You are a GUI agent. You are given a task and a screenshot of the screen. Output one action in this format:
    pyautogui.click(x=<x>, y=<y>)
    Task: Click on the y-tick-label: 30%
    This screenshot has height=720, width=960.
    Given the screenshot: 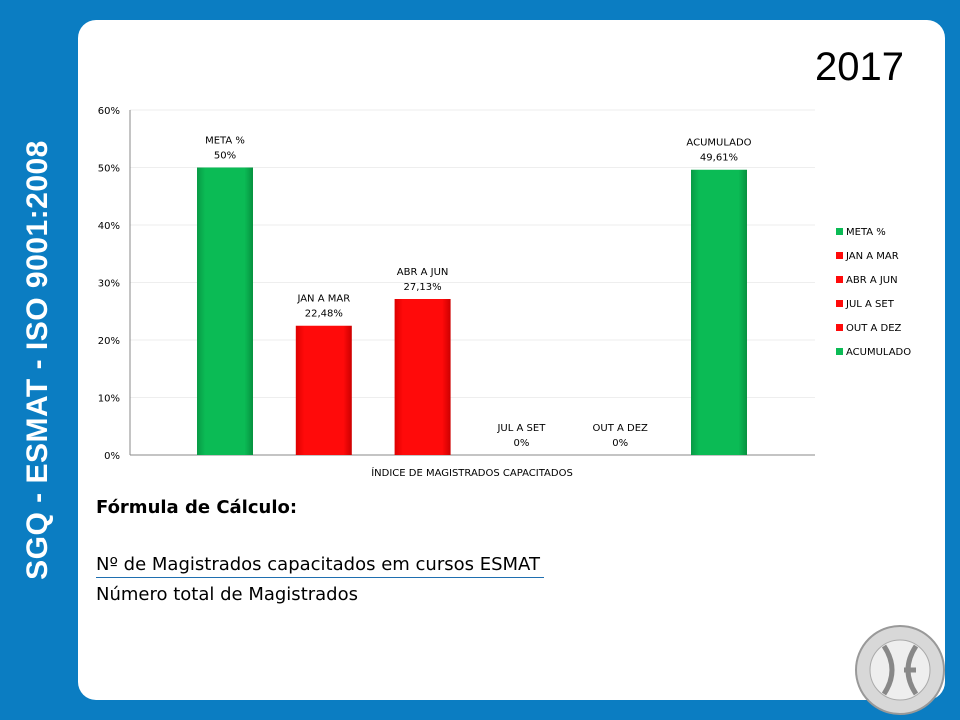 What is the action you would take?
    pyautogui.click(x=109, y=284)
    